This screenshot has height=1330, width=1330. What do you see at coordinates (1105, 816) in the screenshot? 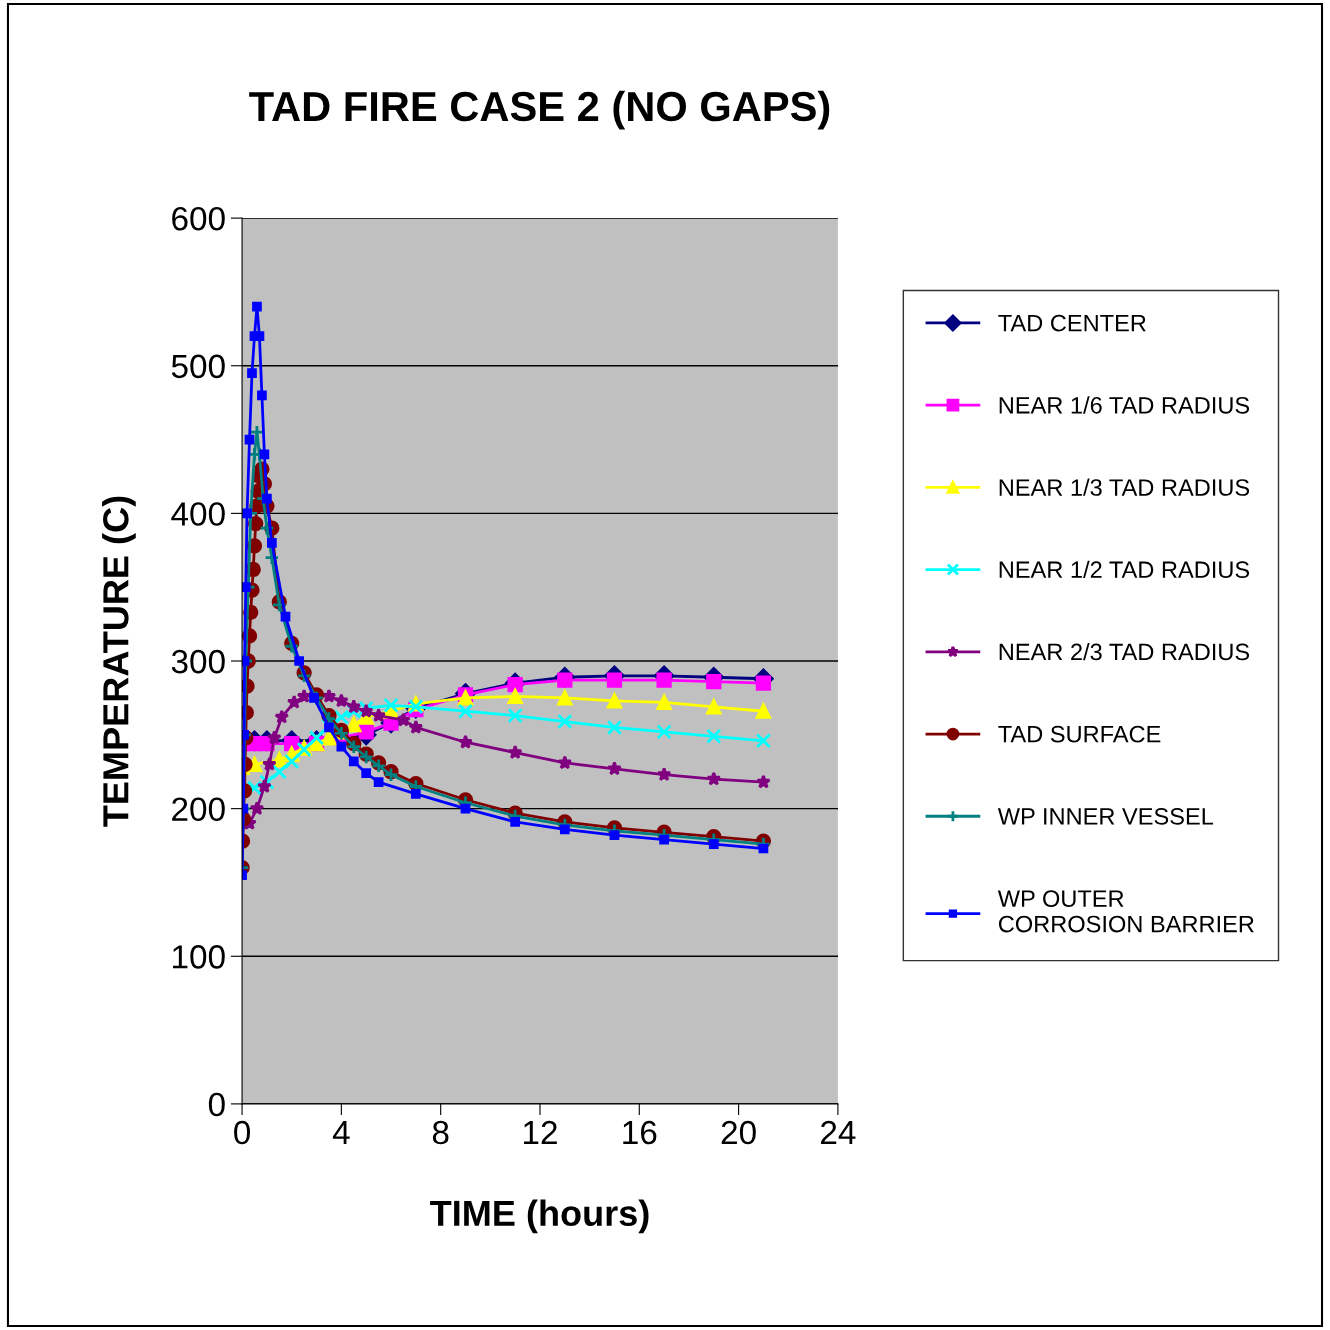
I see `legend-label: WP INNER VESSEL` at bounding box center [1105, 816].